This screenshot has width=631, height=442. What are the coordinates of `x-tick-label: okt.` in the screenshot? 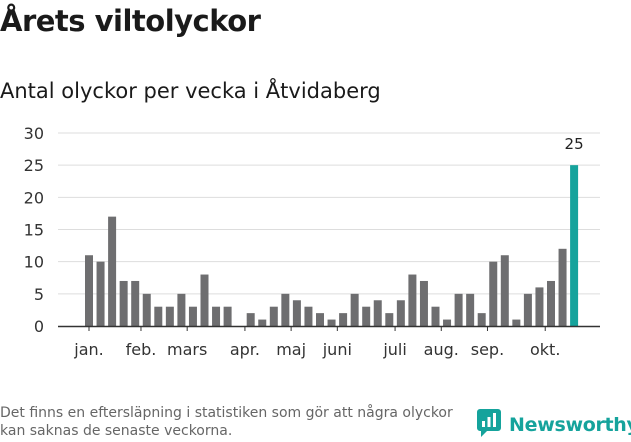 It's located at (545, 349).